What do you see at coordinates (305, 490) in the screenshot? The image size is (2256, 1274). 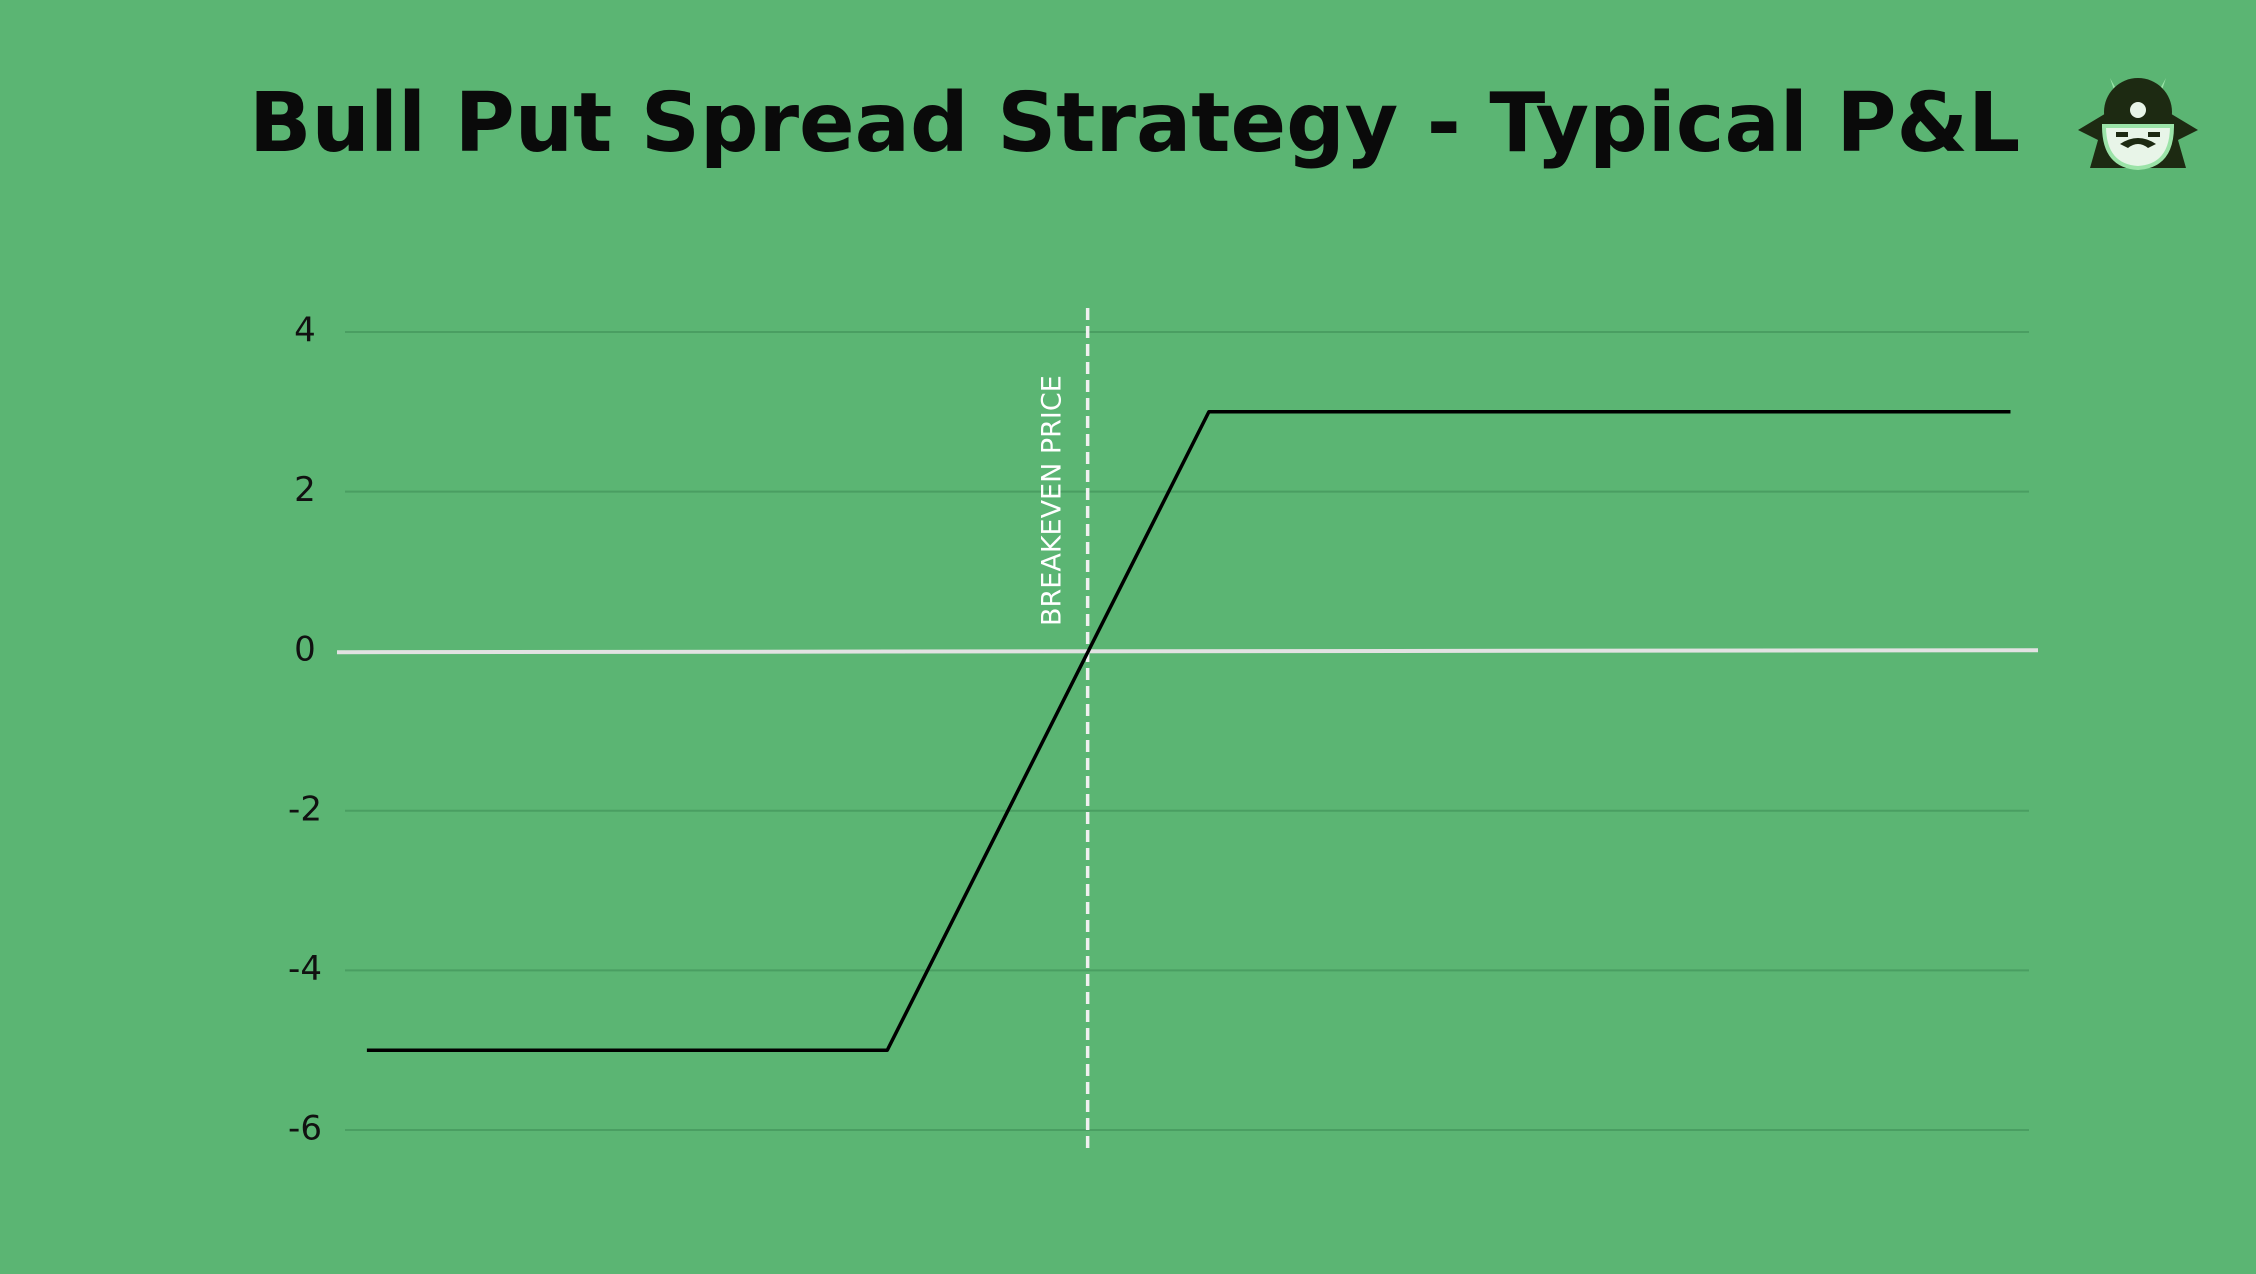 I see `y-tick-label: 2` at bounding box center [305, 490].